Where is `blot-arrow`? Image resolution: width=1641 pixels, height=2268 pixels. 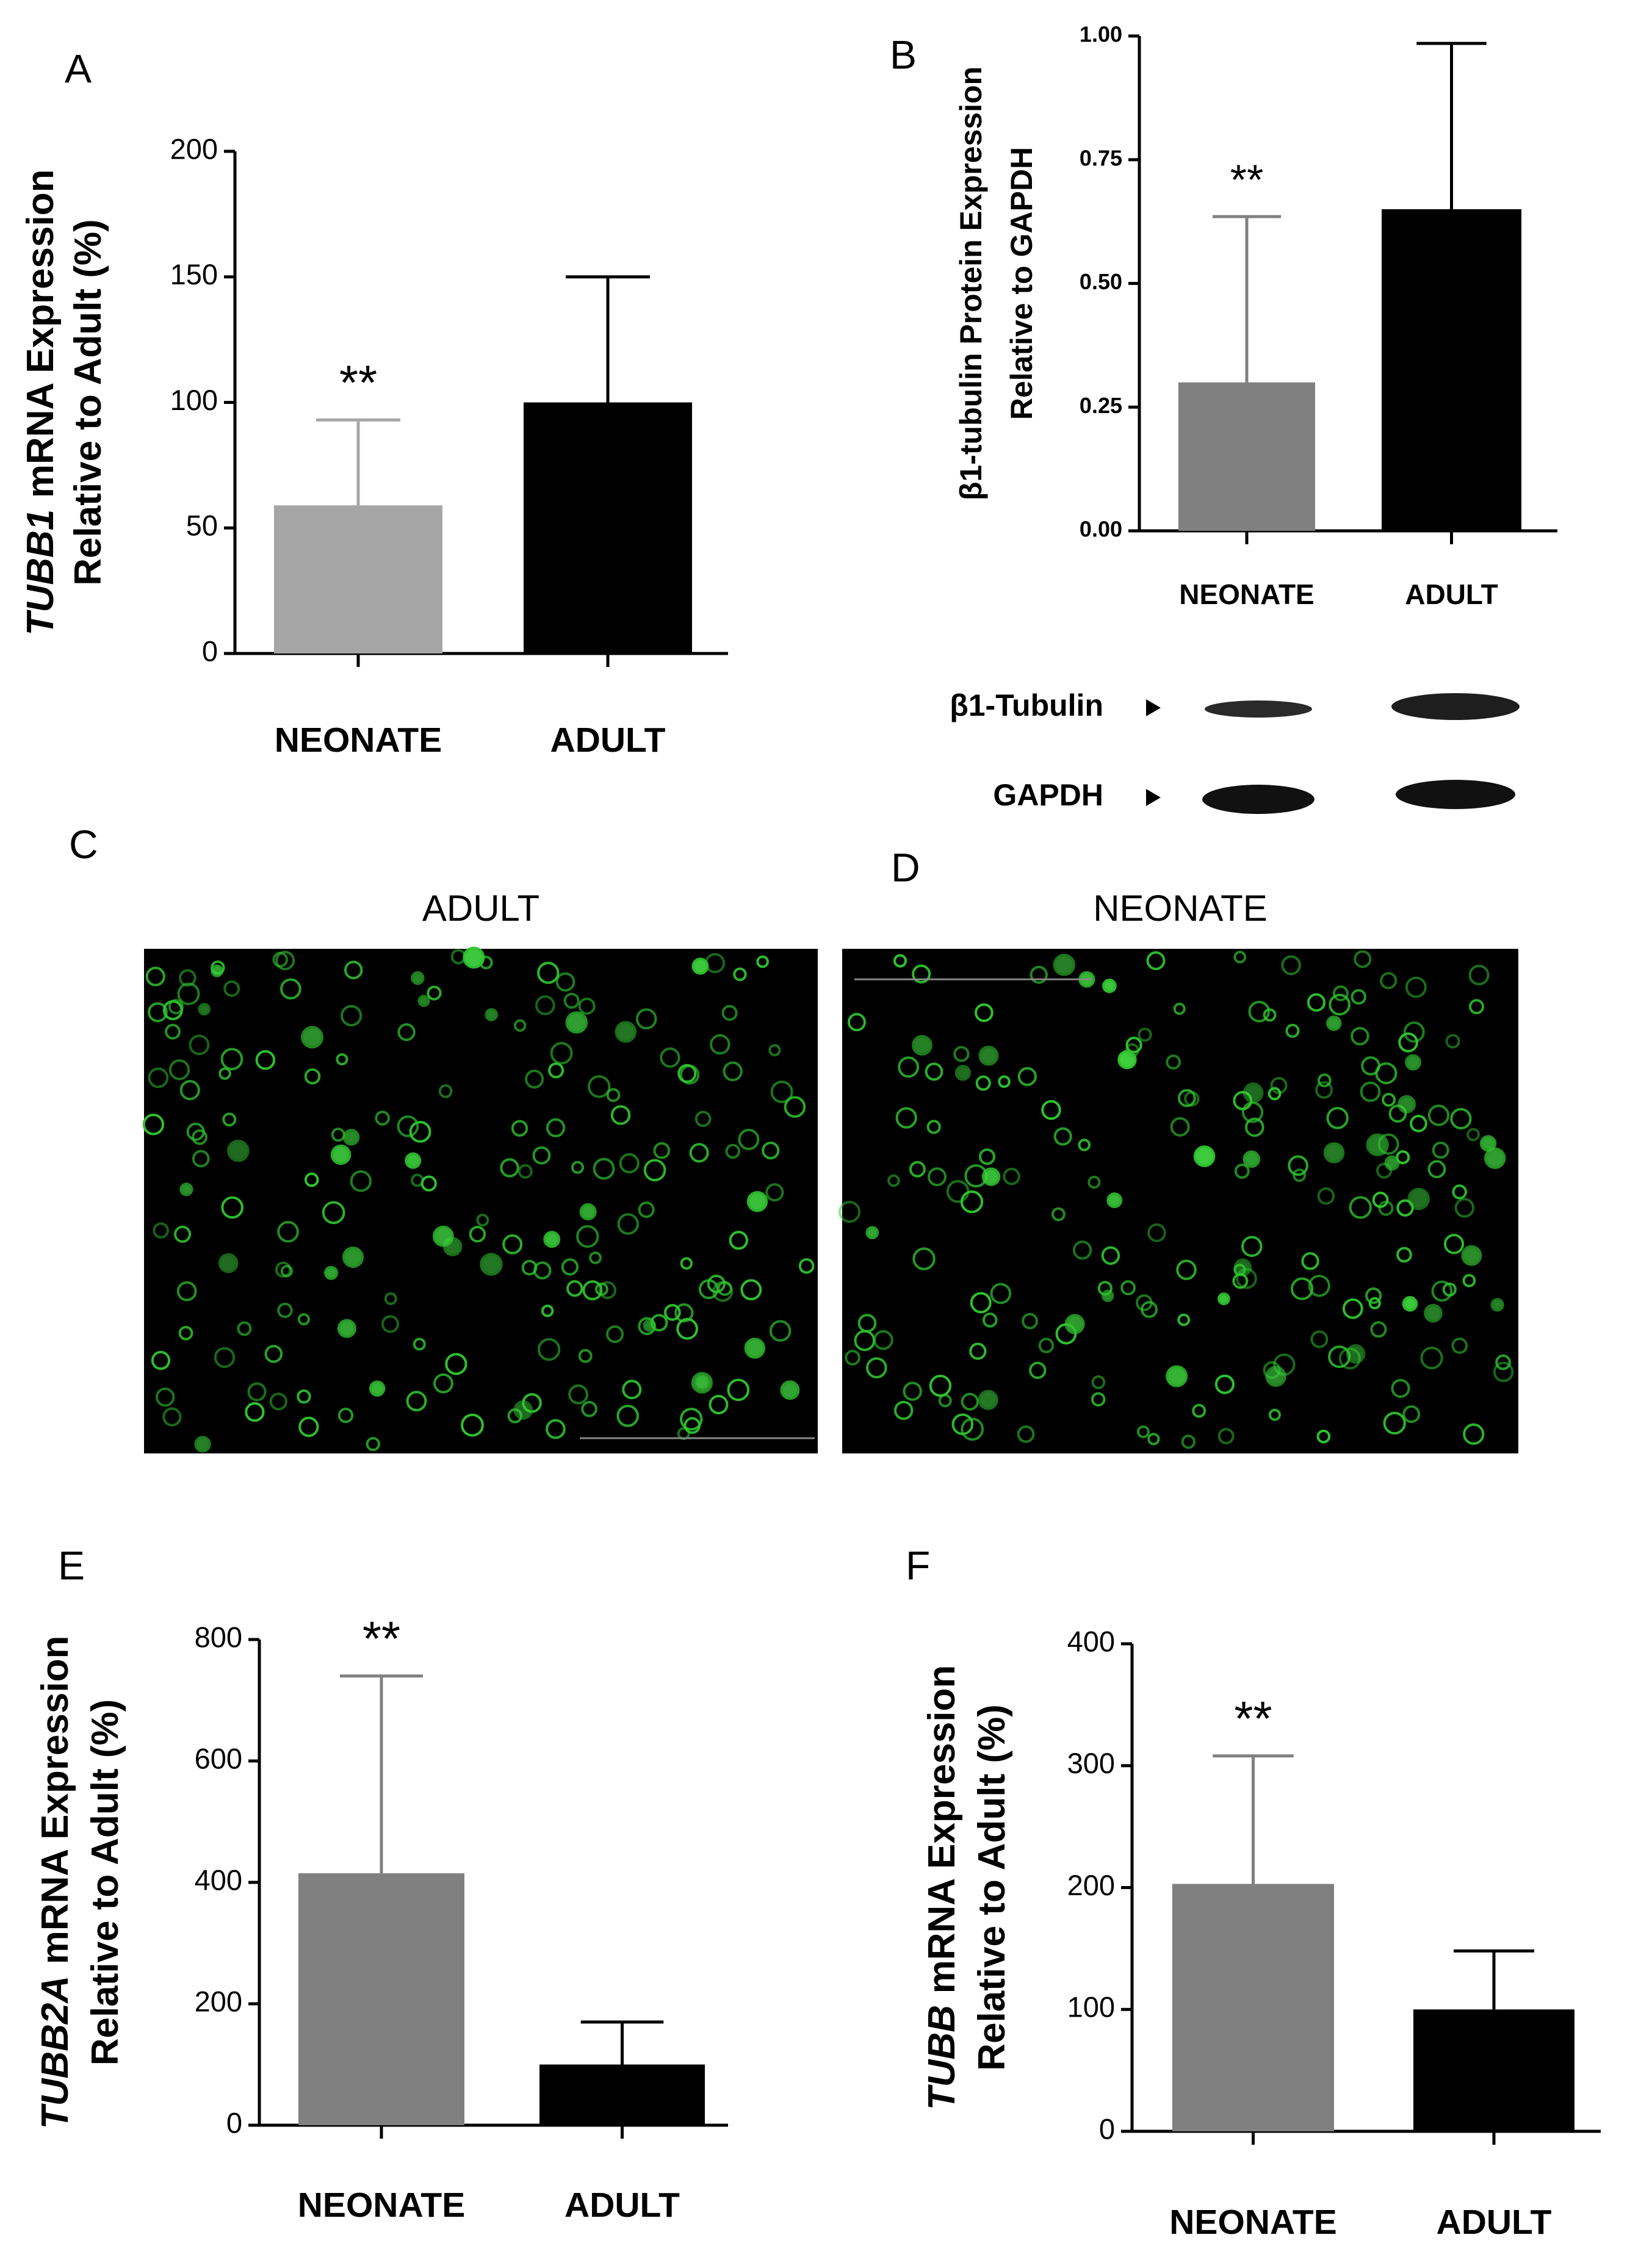 blot-arrow is located at coordinates (1153, 798).